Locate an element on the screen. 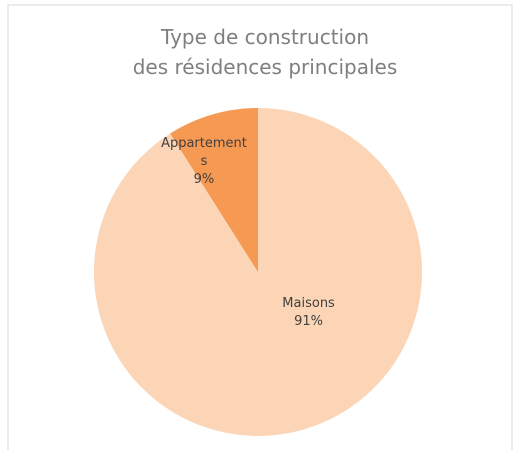 This screenshot has height=450, width=520. pie-slice is located at coordinates (214, 190).